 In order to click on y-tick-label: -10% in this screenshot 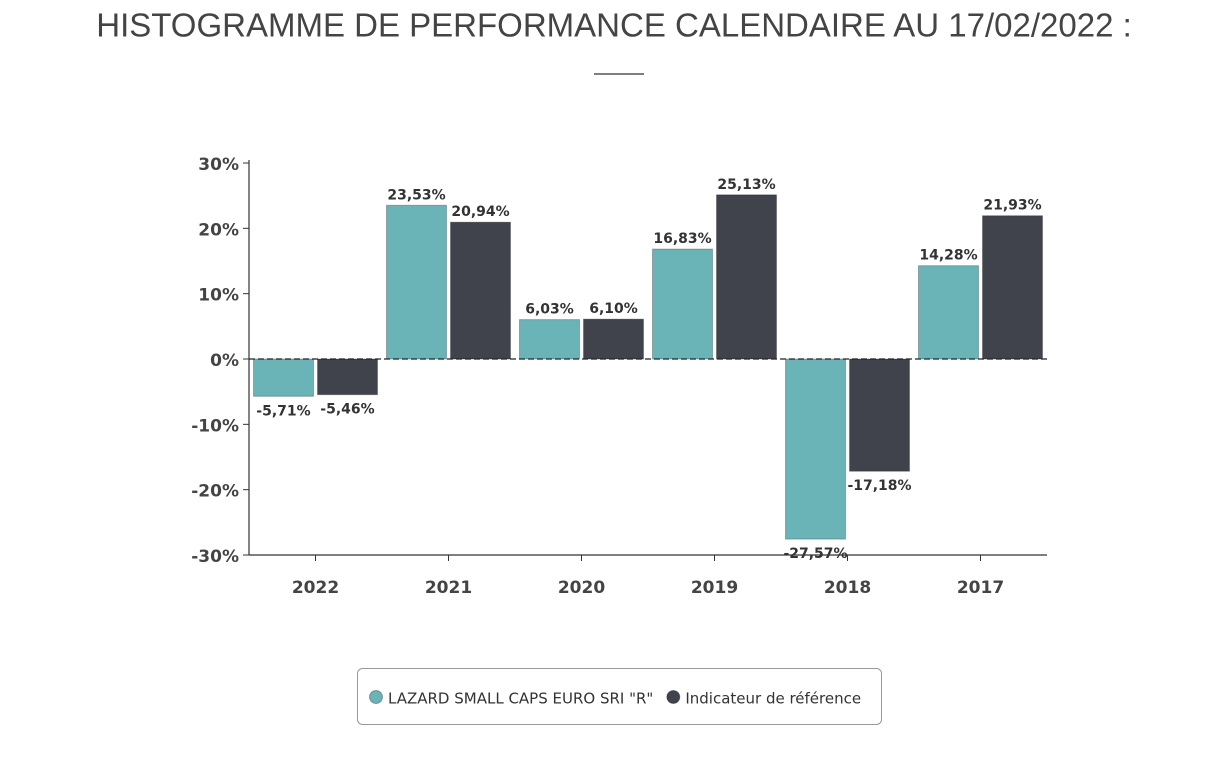, I will do `click(215, 426)`.